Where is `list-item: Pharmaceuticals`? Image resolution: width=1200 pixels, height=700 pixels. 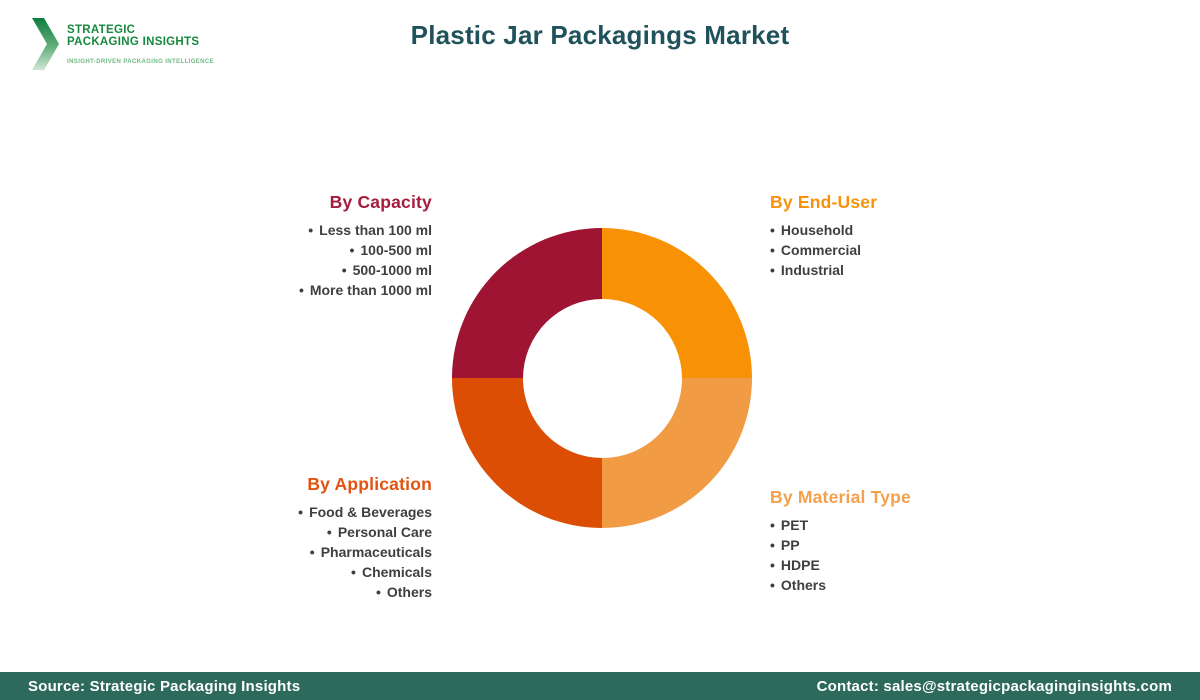
list-item: Pharmaceuticals is located at coordinates (365, 552).